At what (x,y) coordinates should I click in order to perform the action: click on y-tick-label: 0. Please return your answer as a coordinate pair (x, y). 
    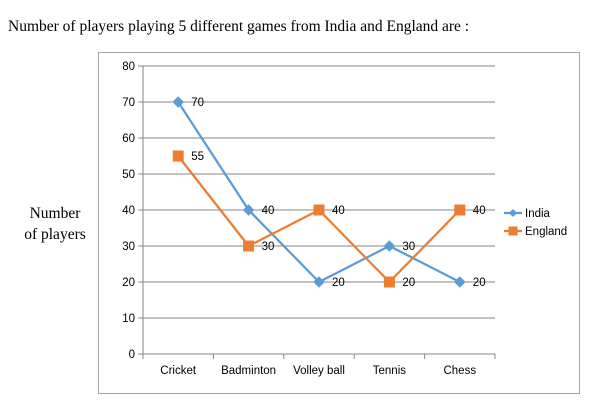
    Looking at the image, I should click on (132, 355).